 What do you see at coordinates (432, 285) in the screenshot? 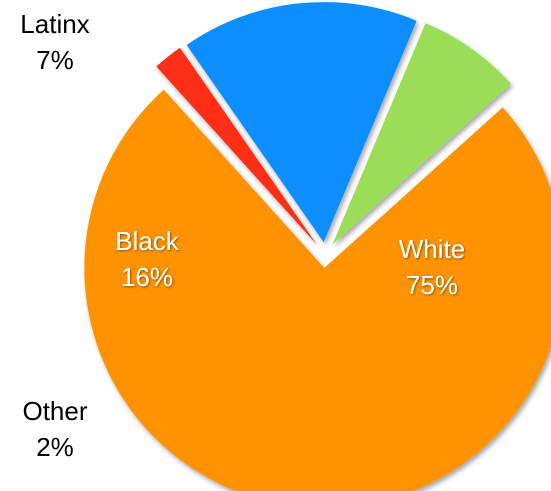
I see `slice-value-white: 75%` at bounding box center [432, 285].